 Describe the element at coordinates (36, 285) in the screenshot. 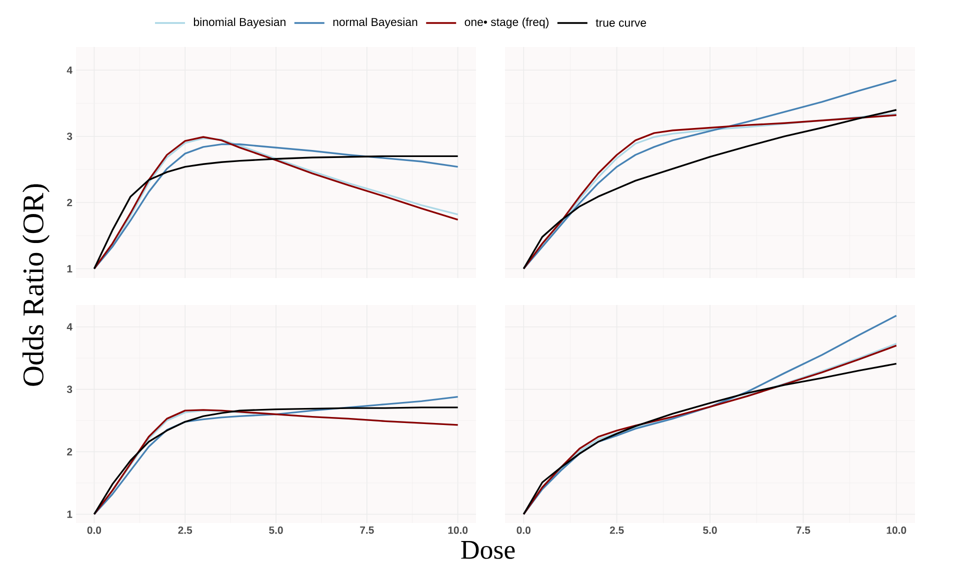

I see `y-axis-title: Odds Ratio (OR)` at that location.